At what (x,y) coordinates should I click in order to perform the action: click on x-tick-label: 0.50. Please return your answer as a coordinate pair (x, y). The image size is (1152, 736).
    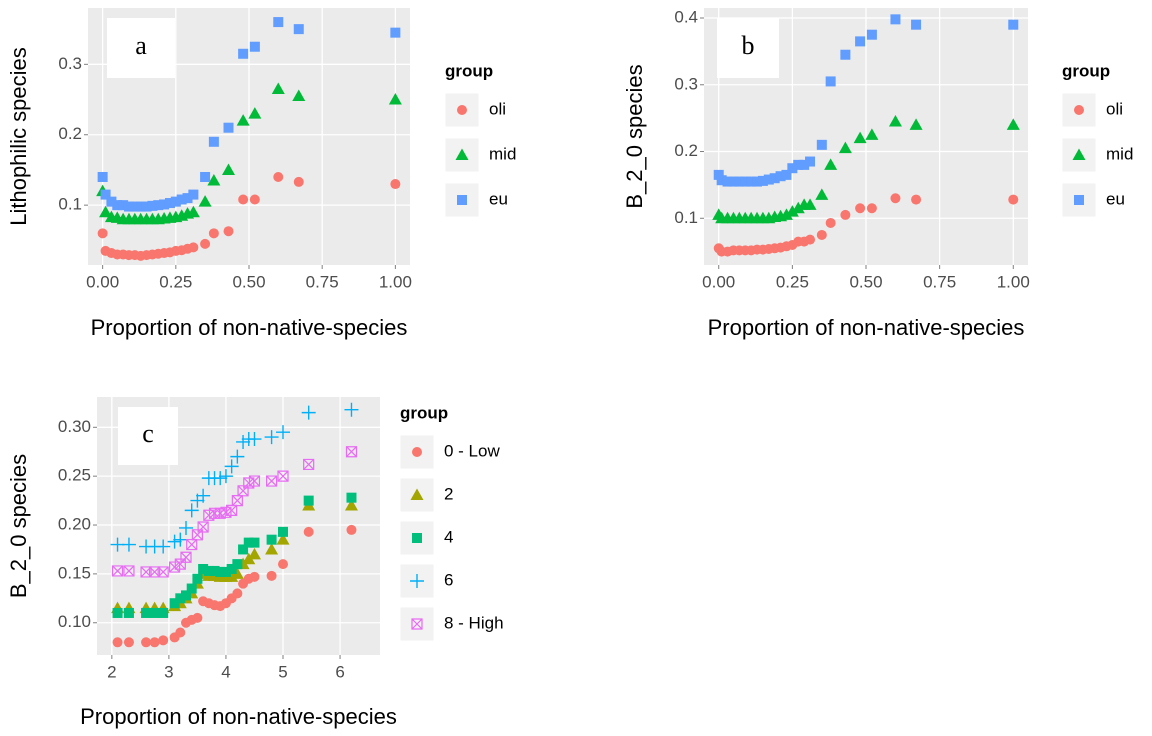
    Looking at the image, I should click on (248, 281).